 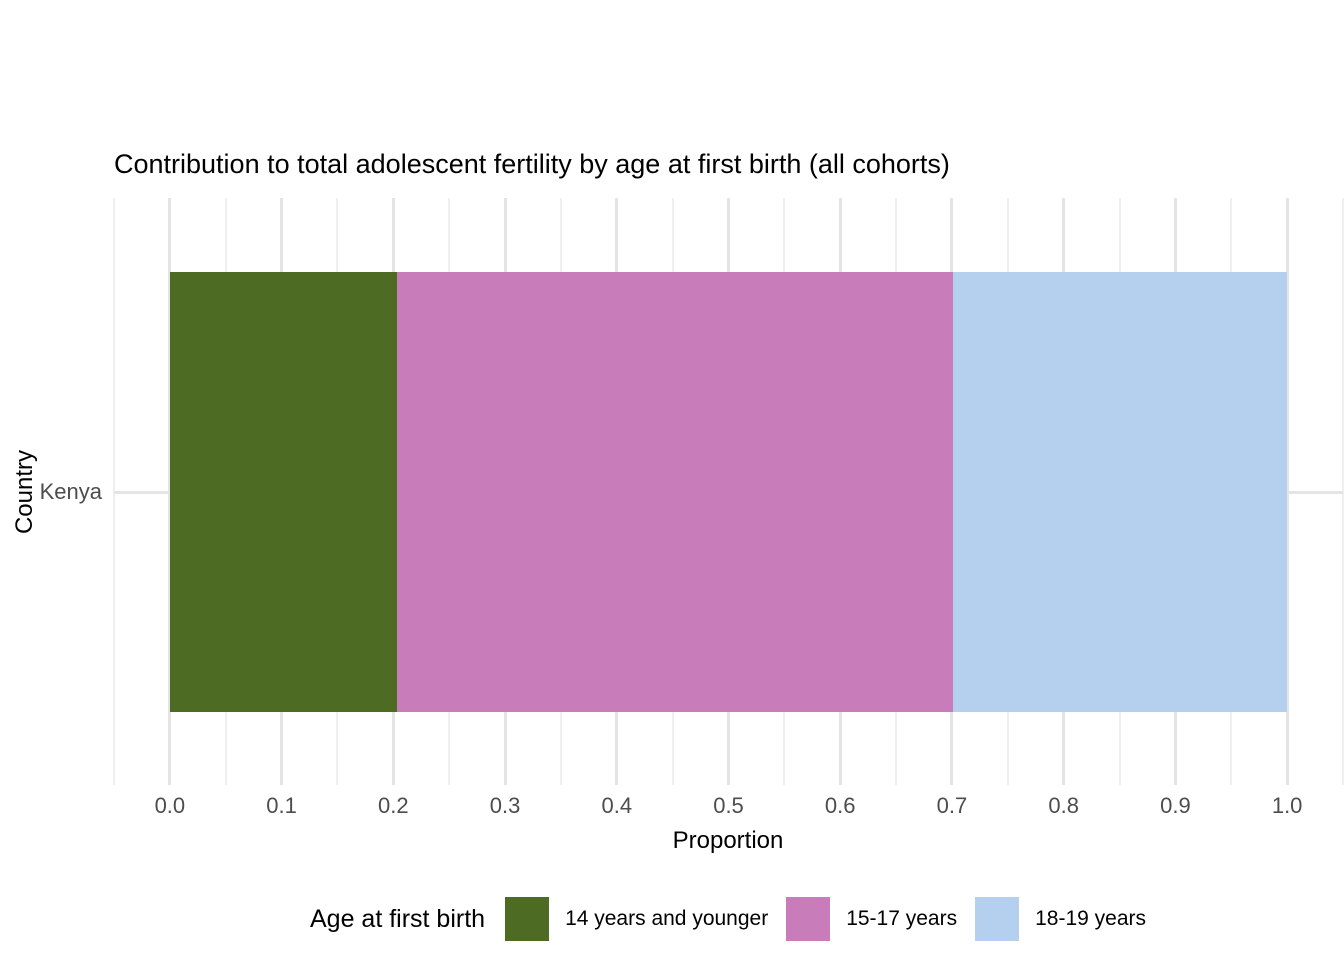 What do you see at coordinates (1343, 491) in the screenshot?
I see `gridline-minor` at bounding box center [1343, 491].